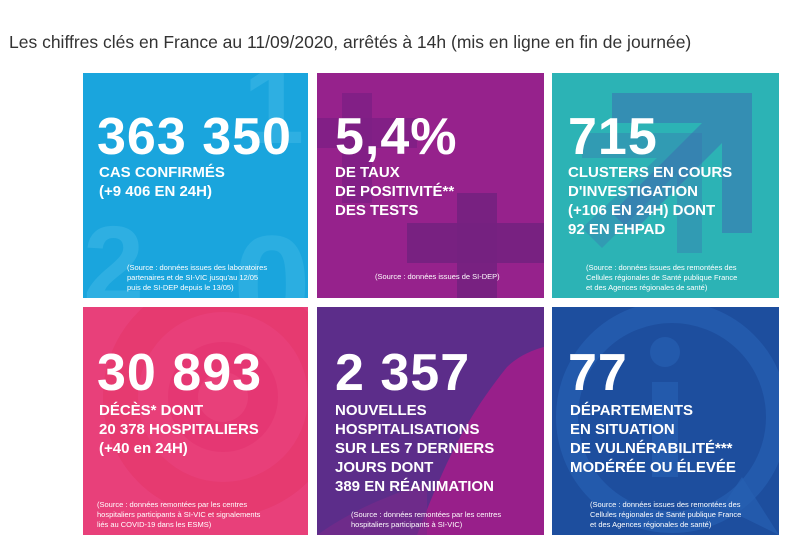  What do you see at coordinates (193, 277) in the screenshot?
I see `source-line: partenaires et de SI-VIC jusqu'au 12/05` at bounding box center [193, 277].